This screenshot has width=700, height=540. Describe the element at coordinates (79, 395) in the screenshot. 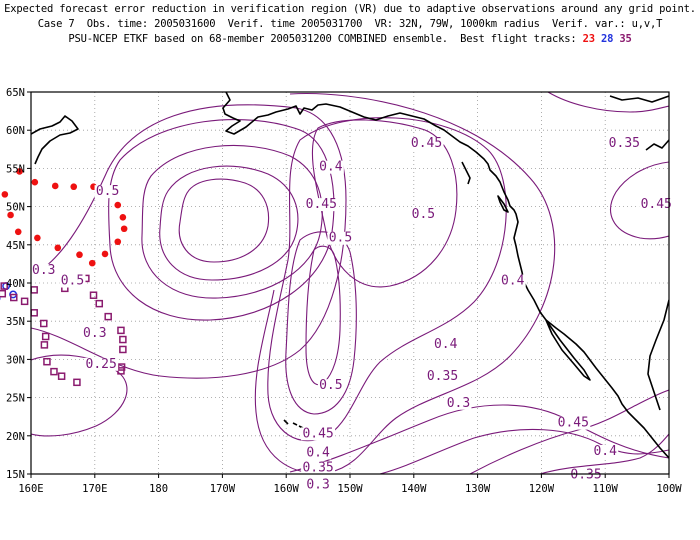

I see `contour-0.25-west` at that location.